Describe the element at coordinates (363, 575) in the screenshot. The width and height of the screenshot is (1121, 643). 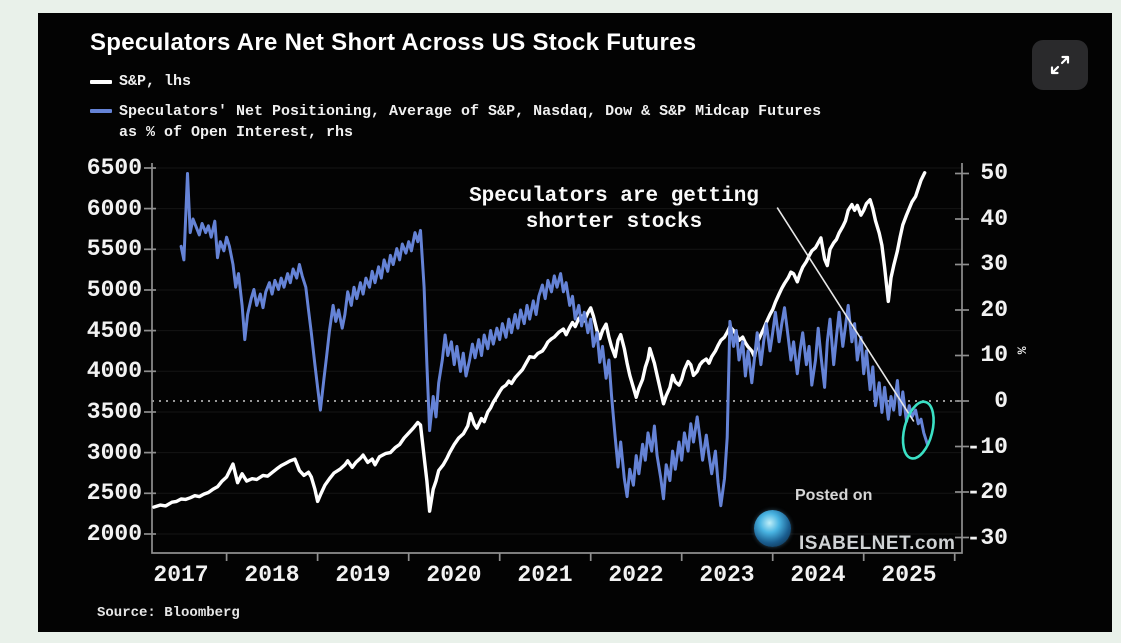
I see `x-axis-year-label: 2019` at that location.